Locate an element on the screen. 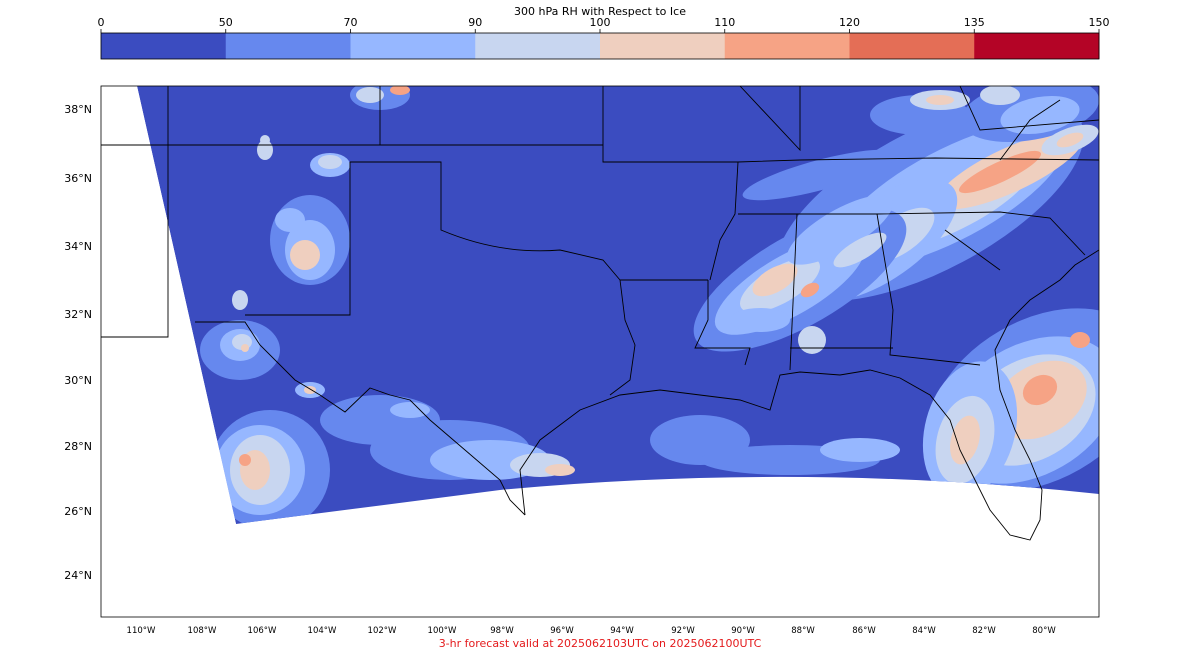 The image size is (1200, 650). colorbar-tick-label: 50 is located at coordinates (226, 22).